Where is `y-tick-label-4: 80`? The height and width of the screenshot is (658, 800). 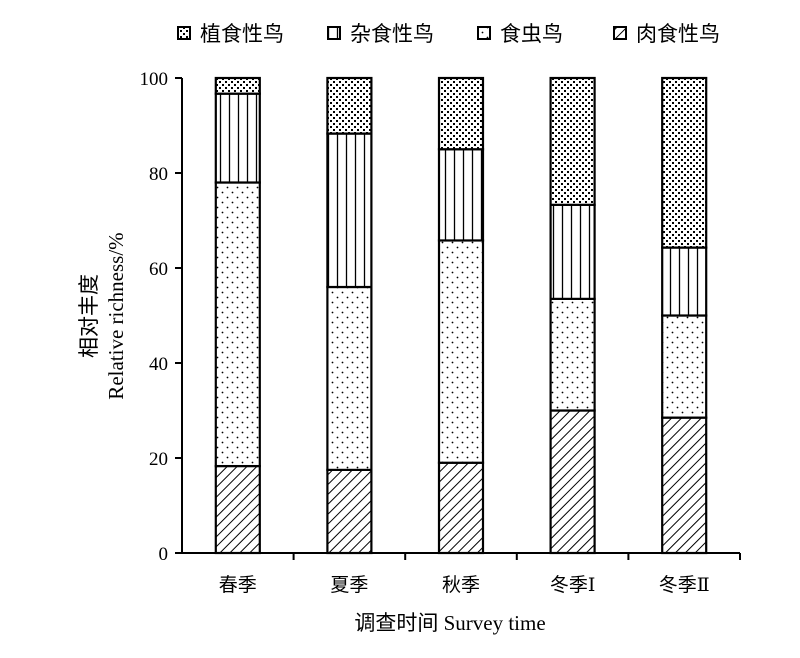
y-tick-label-4: 80 is located at coordinates (158, 174).